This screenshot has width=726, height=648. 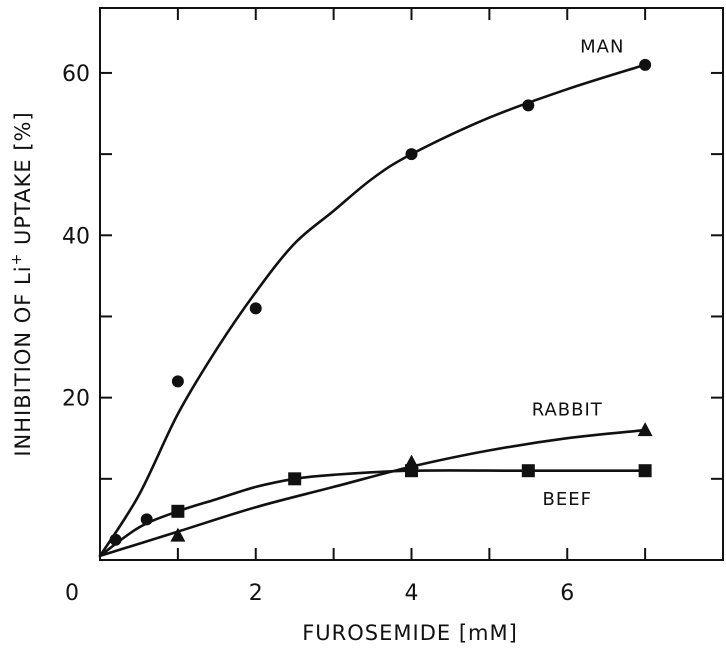 I want to click on y-tick-label: 60, so click(x=76, y=74).